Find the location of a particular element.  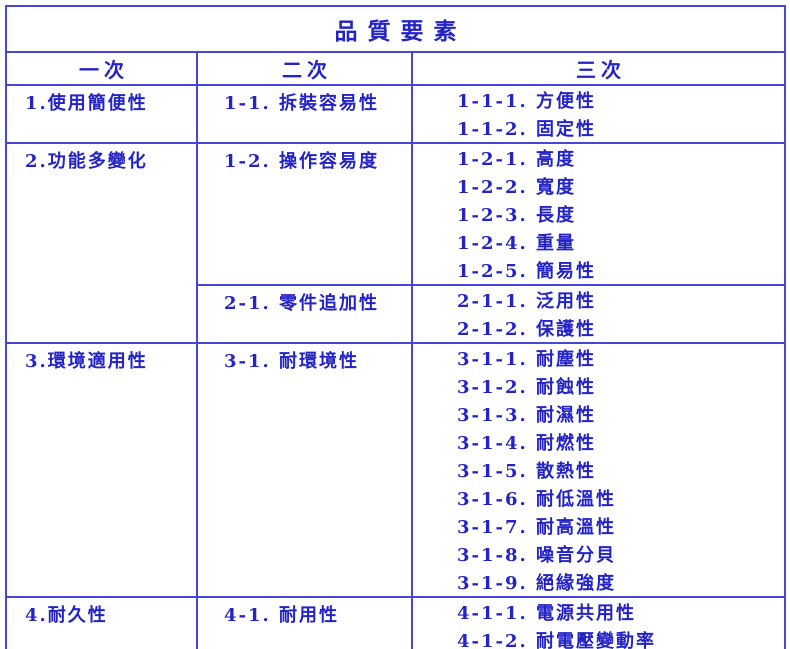

table-row: 2-1-2. 保護性 is located at coordinates (396, 329).